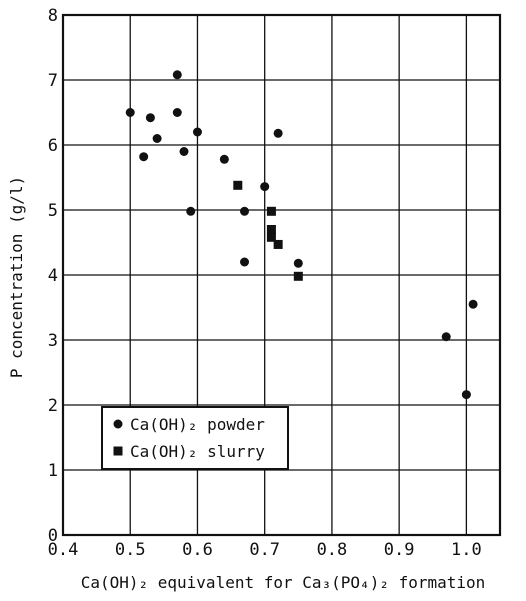 The width and height of the screenshot is (526, 601). I want to click on legend-label-slurry: Ca(OH)₂ slurry, so click(197, 451).